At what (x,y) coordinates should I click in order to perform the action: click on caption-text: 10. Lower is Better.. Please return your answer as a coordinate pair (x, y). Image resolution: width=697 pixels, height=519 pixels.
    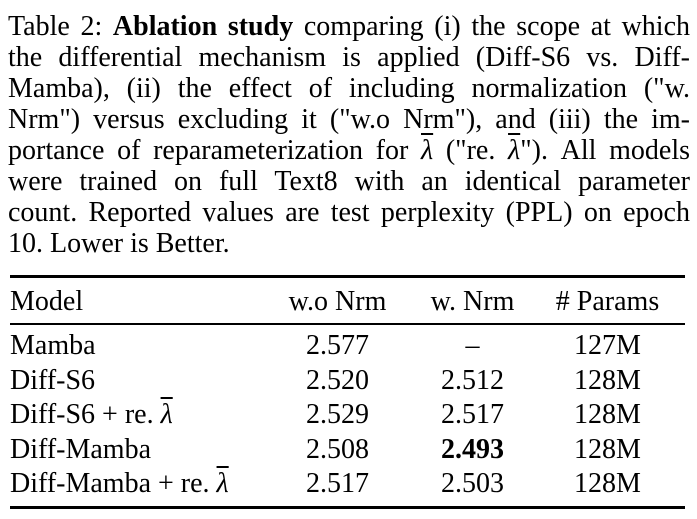
    Looking at the image, I should click on (119, 243).